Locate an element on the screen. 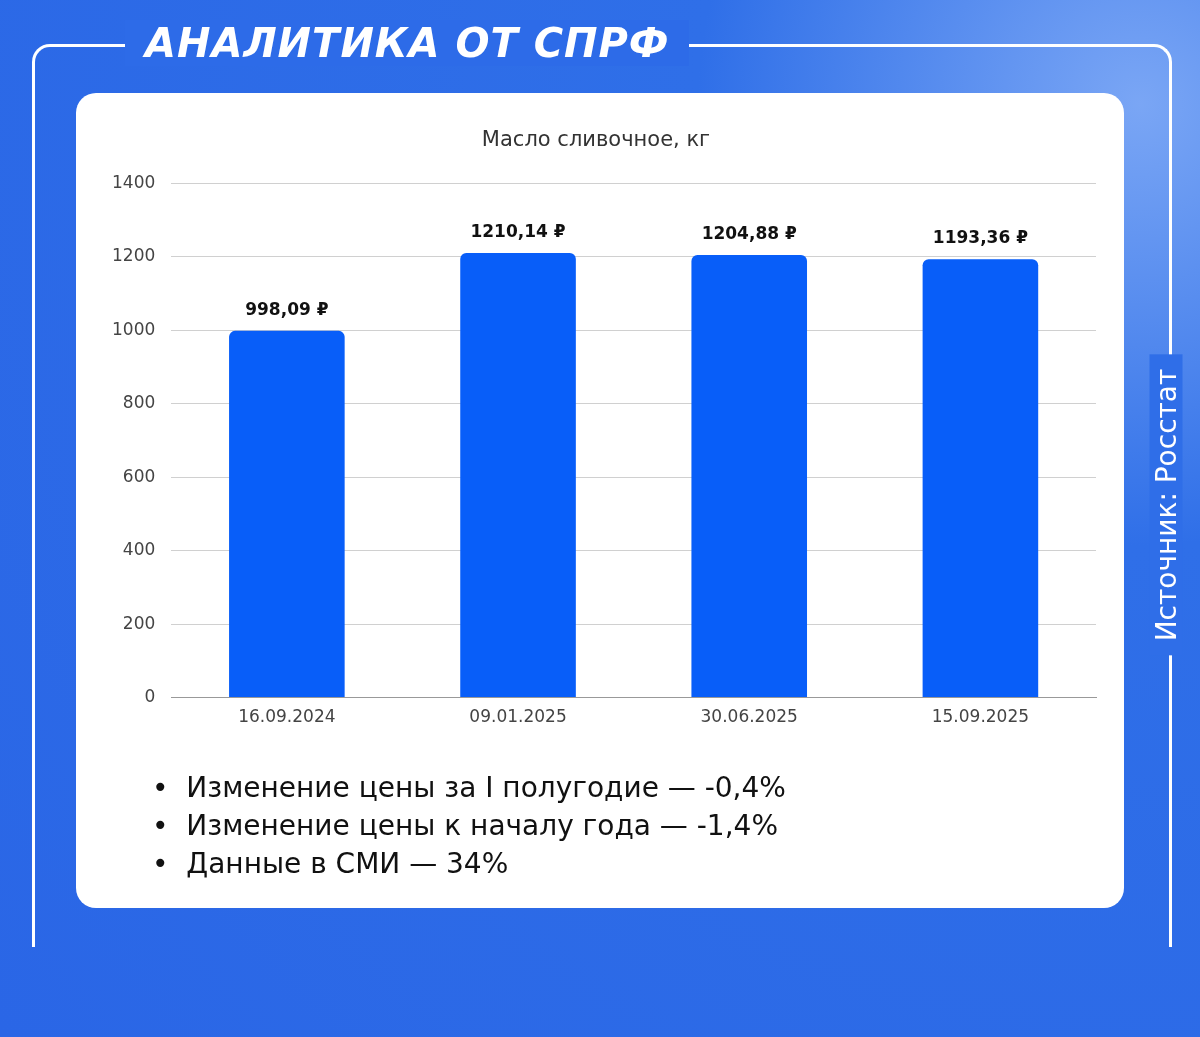 The height and width of the screenshot is (1037, 1200). y-tick-label: 0 is located at coordinates (150, 696).